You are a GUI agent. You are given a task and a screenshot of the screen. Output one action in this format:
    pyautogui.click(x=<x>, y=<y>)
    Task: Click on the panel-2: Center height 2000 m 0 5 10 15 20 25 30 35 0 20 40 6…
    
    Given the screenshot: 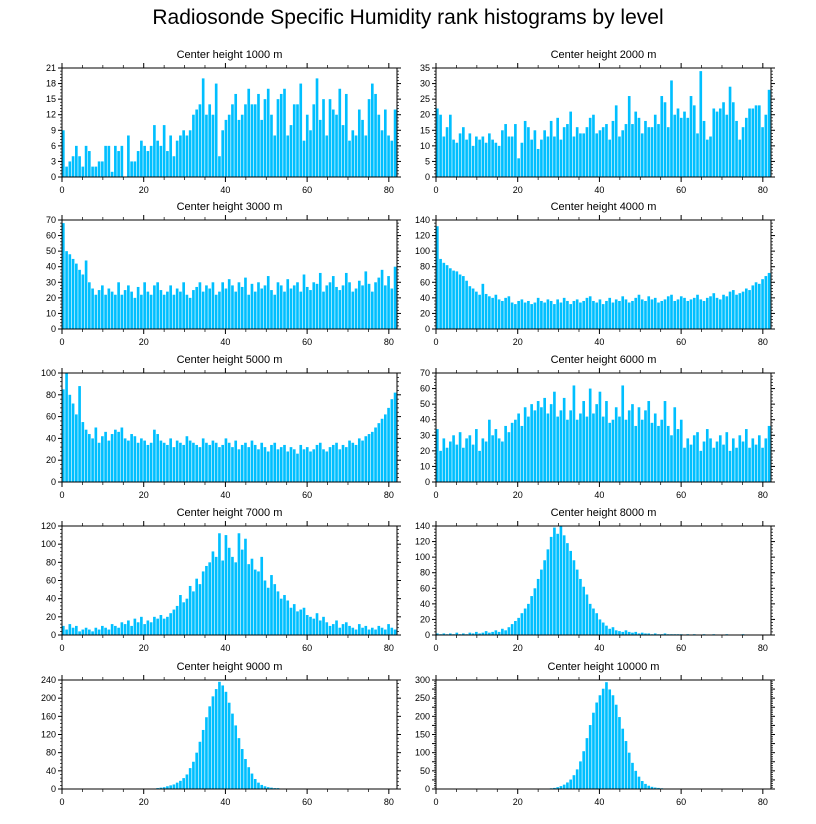 What is the action you would take?
    pyautogui.click(x=597, y=122)
    